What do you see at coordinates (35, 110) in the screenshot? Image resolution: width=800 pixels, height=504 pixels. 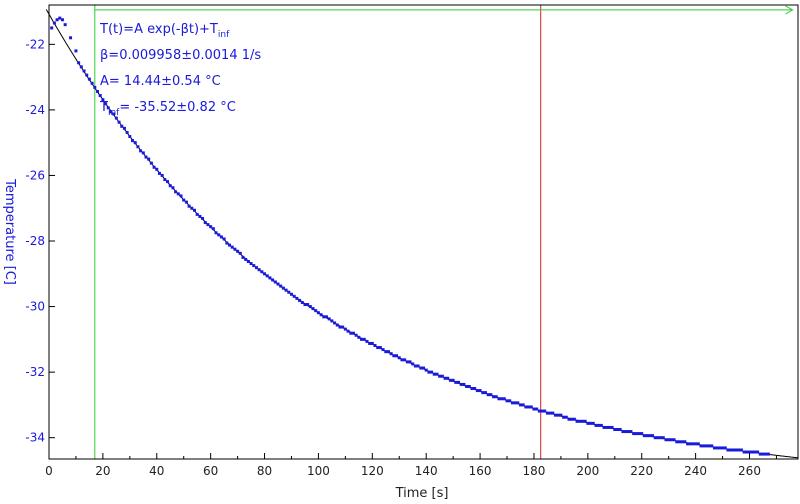 I see `y-tick-label: -24` at bounding box center [35, 110].